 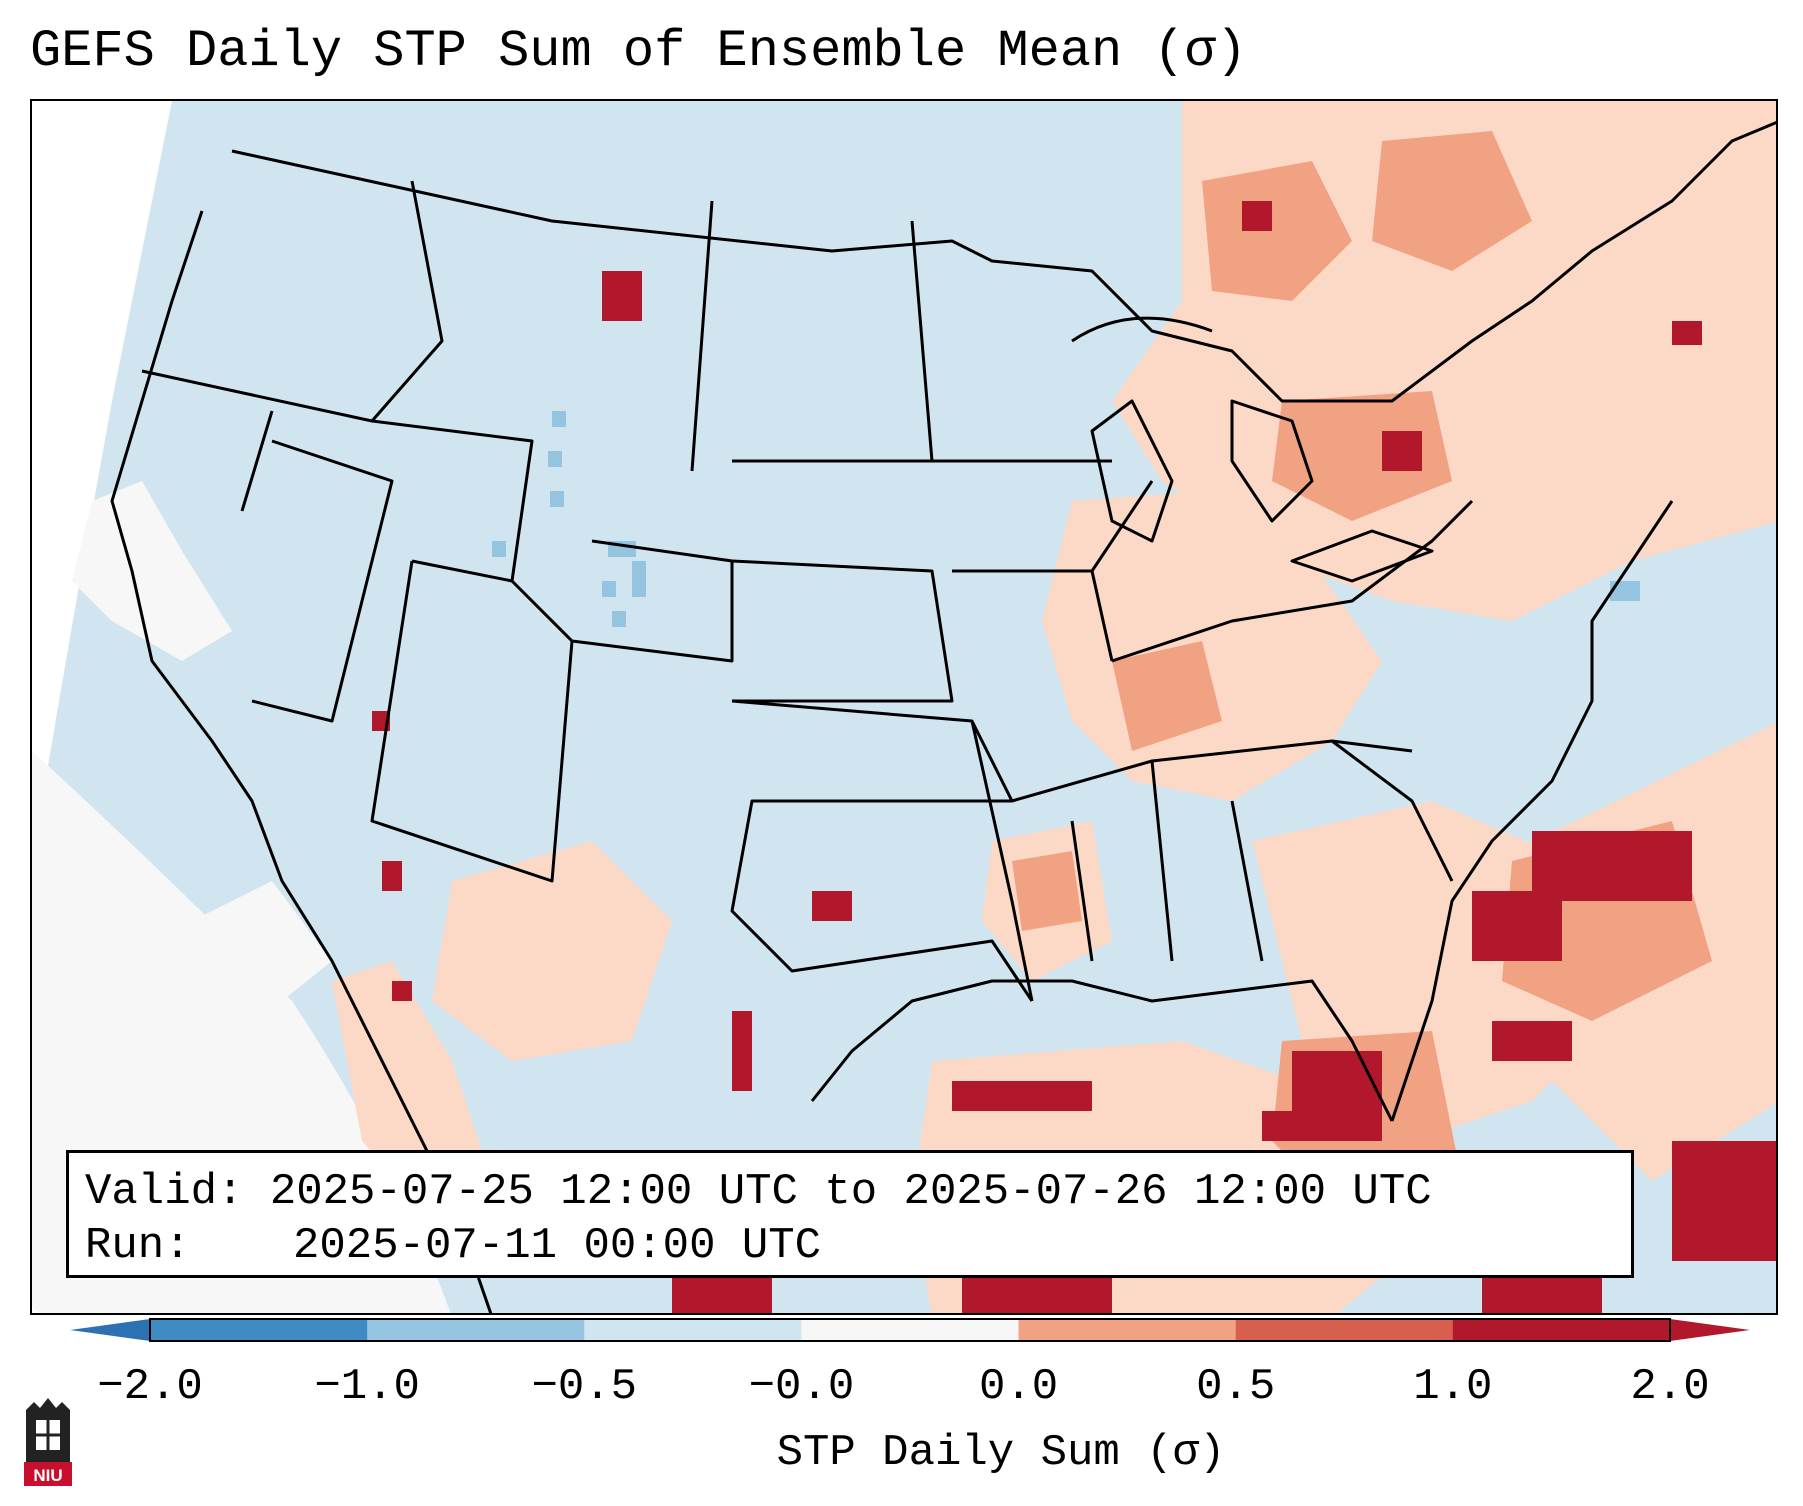 What do you see at coordinates (367, 1387) in the screenshot?
I see `colorbar-tick-label: −1.0` at bounding box center [367, 1387].